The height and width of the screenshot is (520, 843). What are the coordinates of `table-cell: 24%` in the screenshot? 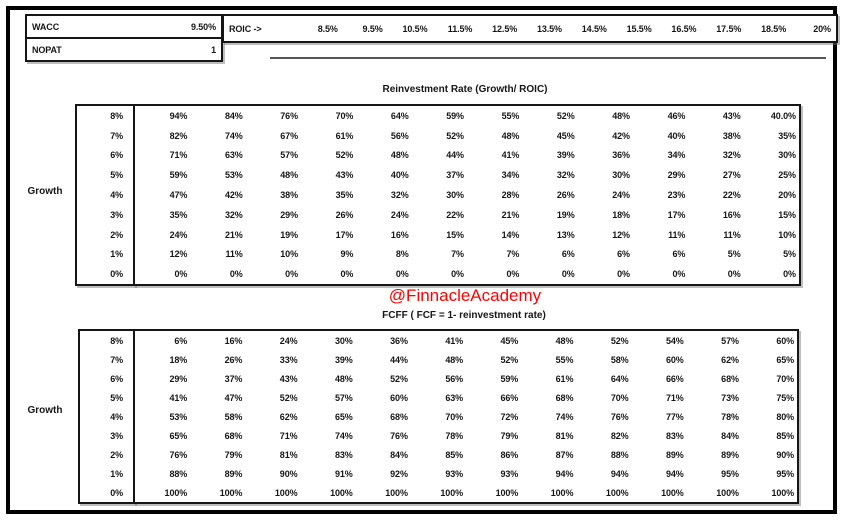 It's located at (288, 340).